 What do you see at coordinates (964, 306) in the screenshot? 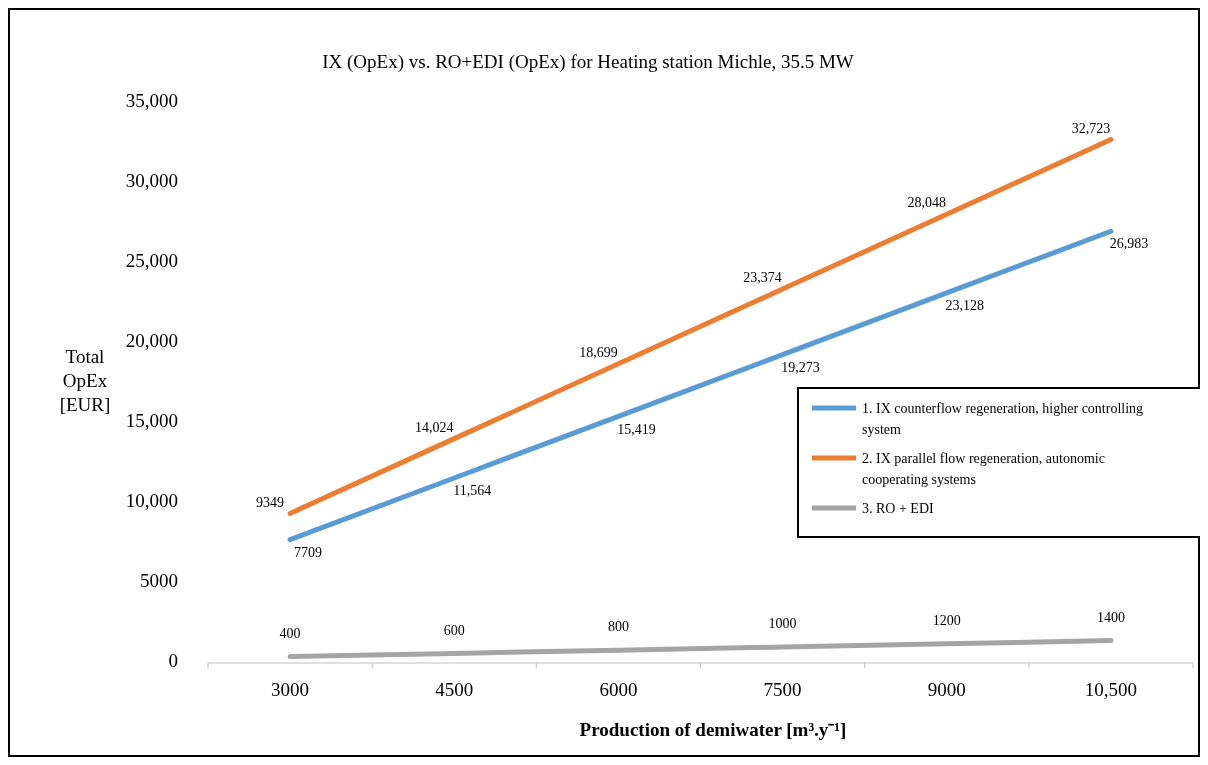
I see `data-label: 23,128` at bounding box center [964, 306].